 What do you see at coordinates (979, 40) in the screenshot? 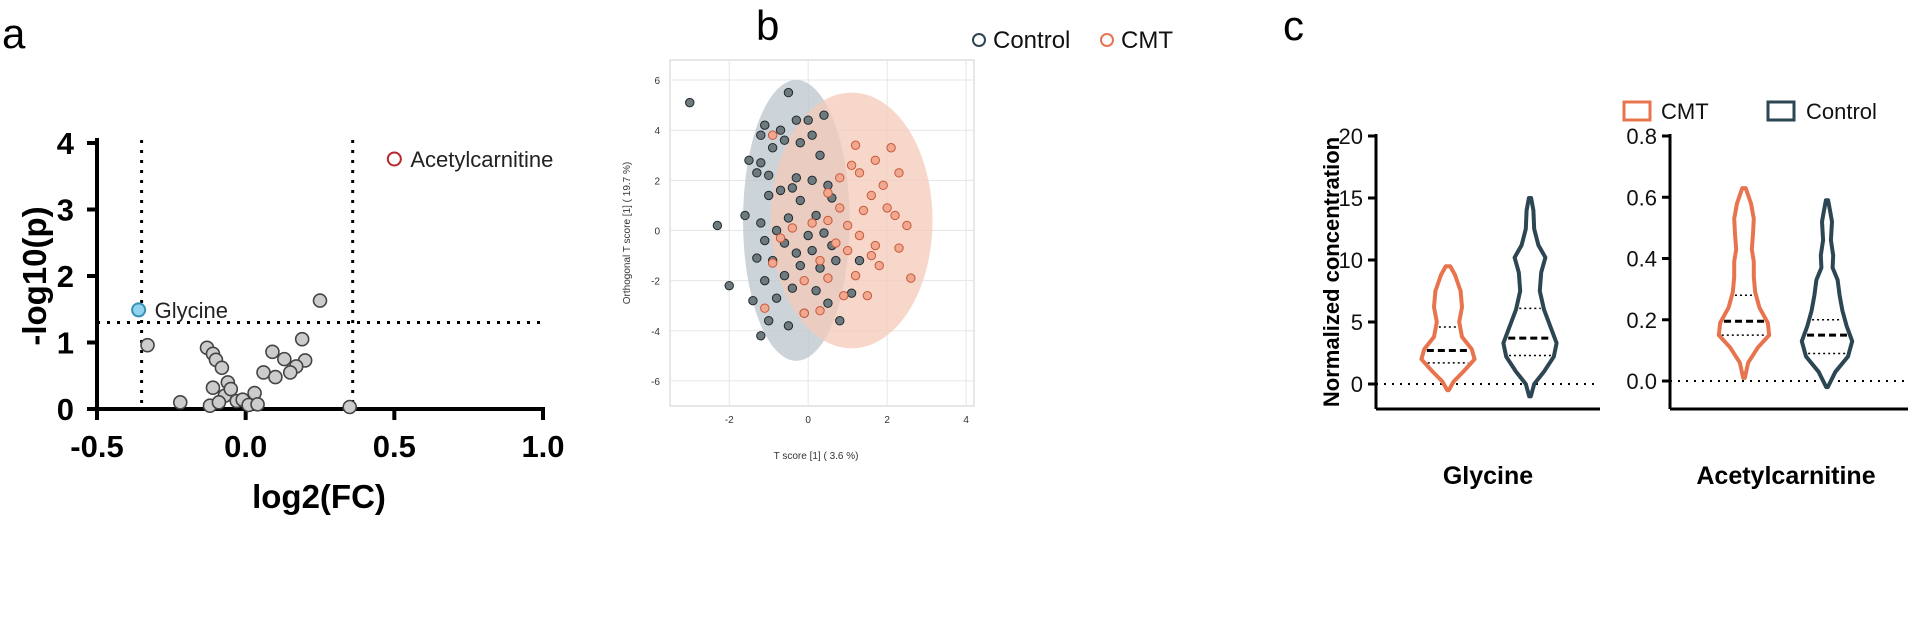
I see `opls-legend-marker-control` at bounding box center [979, 40].